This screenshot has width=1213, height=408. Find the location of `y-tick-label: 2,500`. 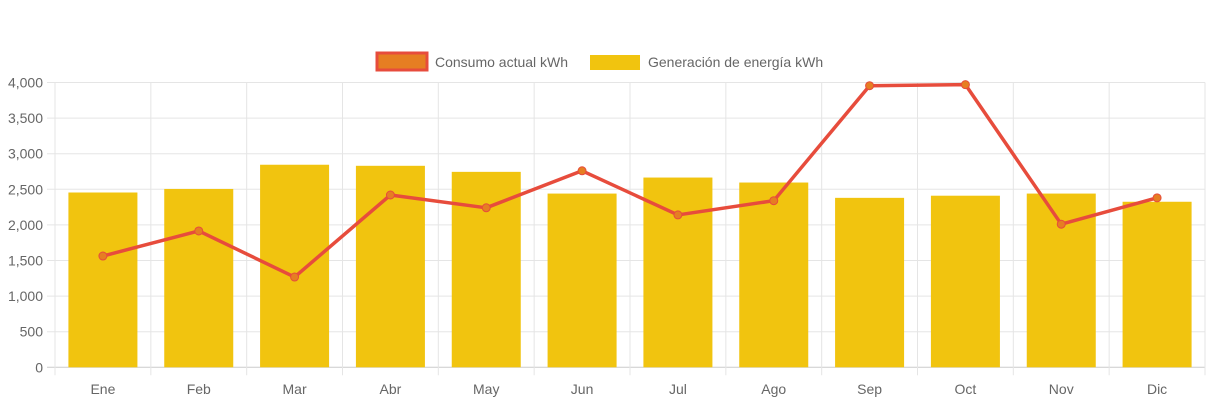

y-tick-label: 2,500 is located at coordinates (25, 189).